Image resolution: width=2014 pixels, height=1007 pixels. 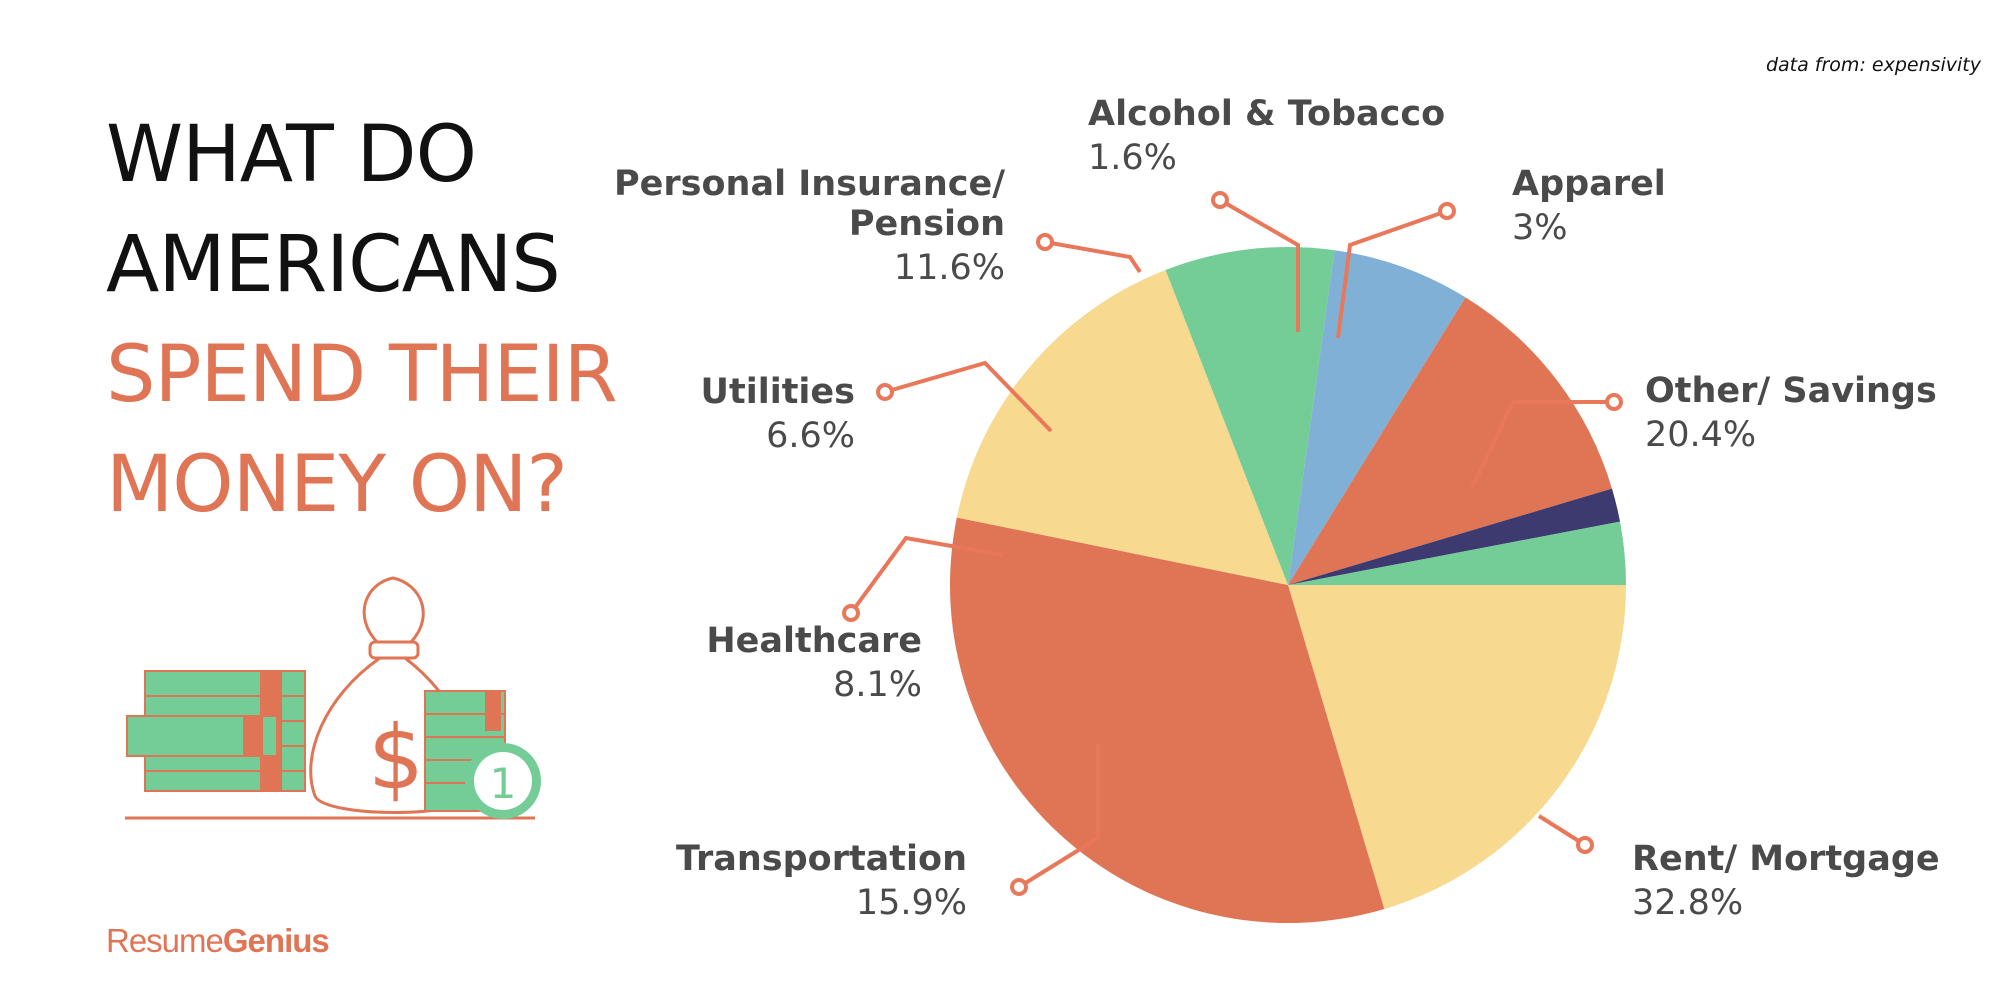 What do you see at coordinates (1266, 114) in the screenshot?
I see `slice-label-alcohol-tobacco: Alcohol & Tobacco` at bounding box center [1266, 114].